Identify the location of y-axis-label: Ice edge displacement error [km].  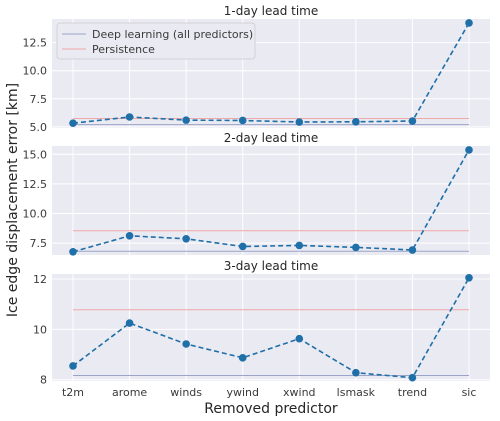
(13, 200).